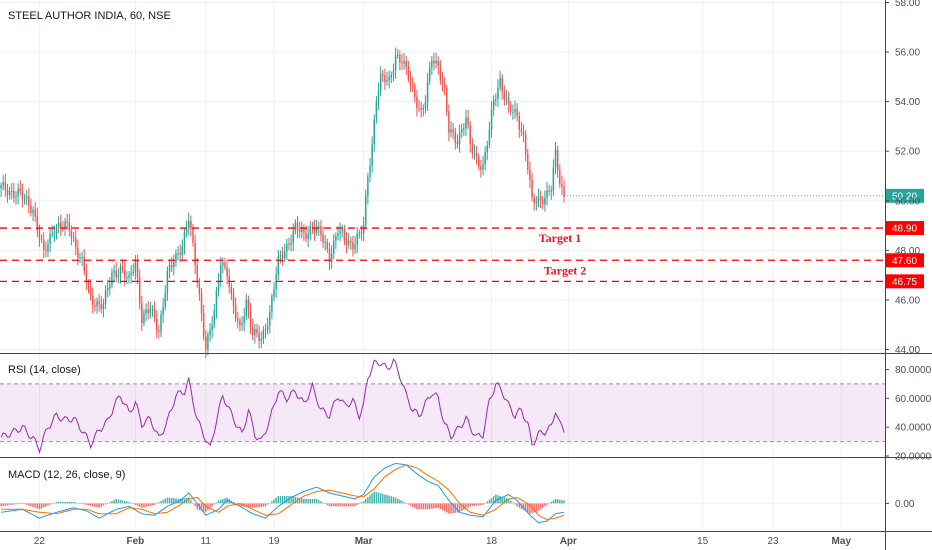 The height and width of the screenshot is (550, 932). Describe the element at coordinates (492, 541) in the screenshot. I see `time-tick-label: 18` at that location.